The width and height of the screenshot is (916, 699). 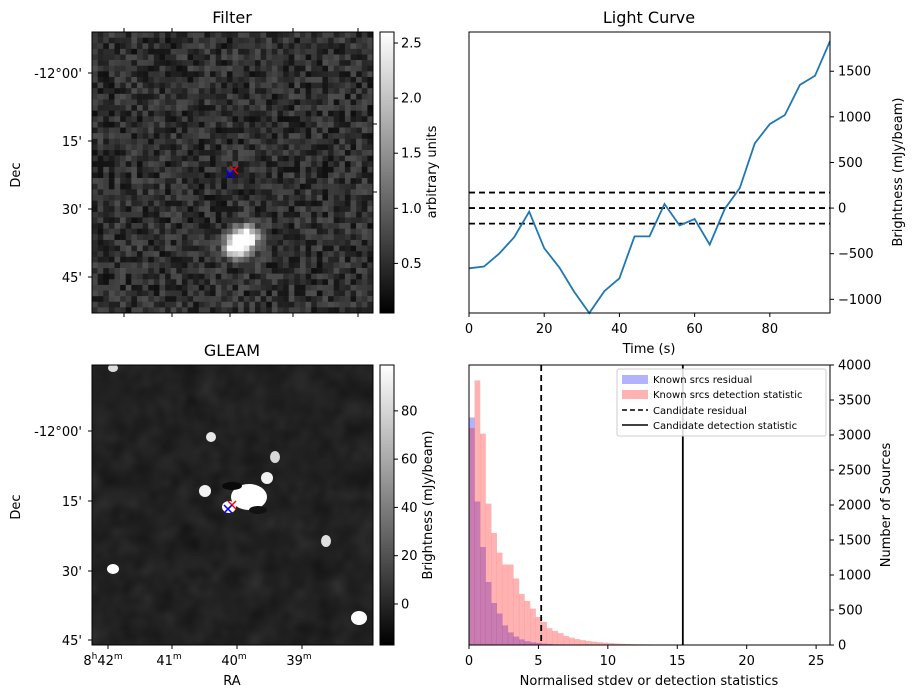 What do you see at coordinates (411, 154) in the screenshot?
I see `colorbar-tick-label: 1.5` at bounding box center [411, 154].